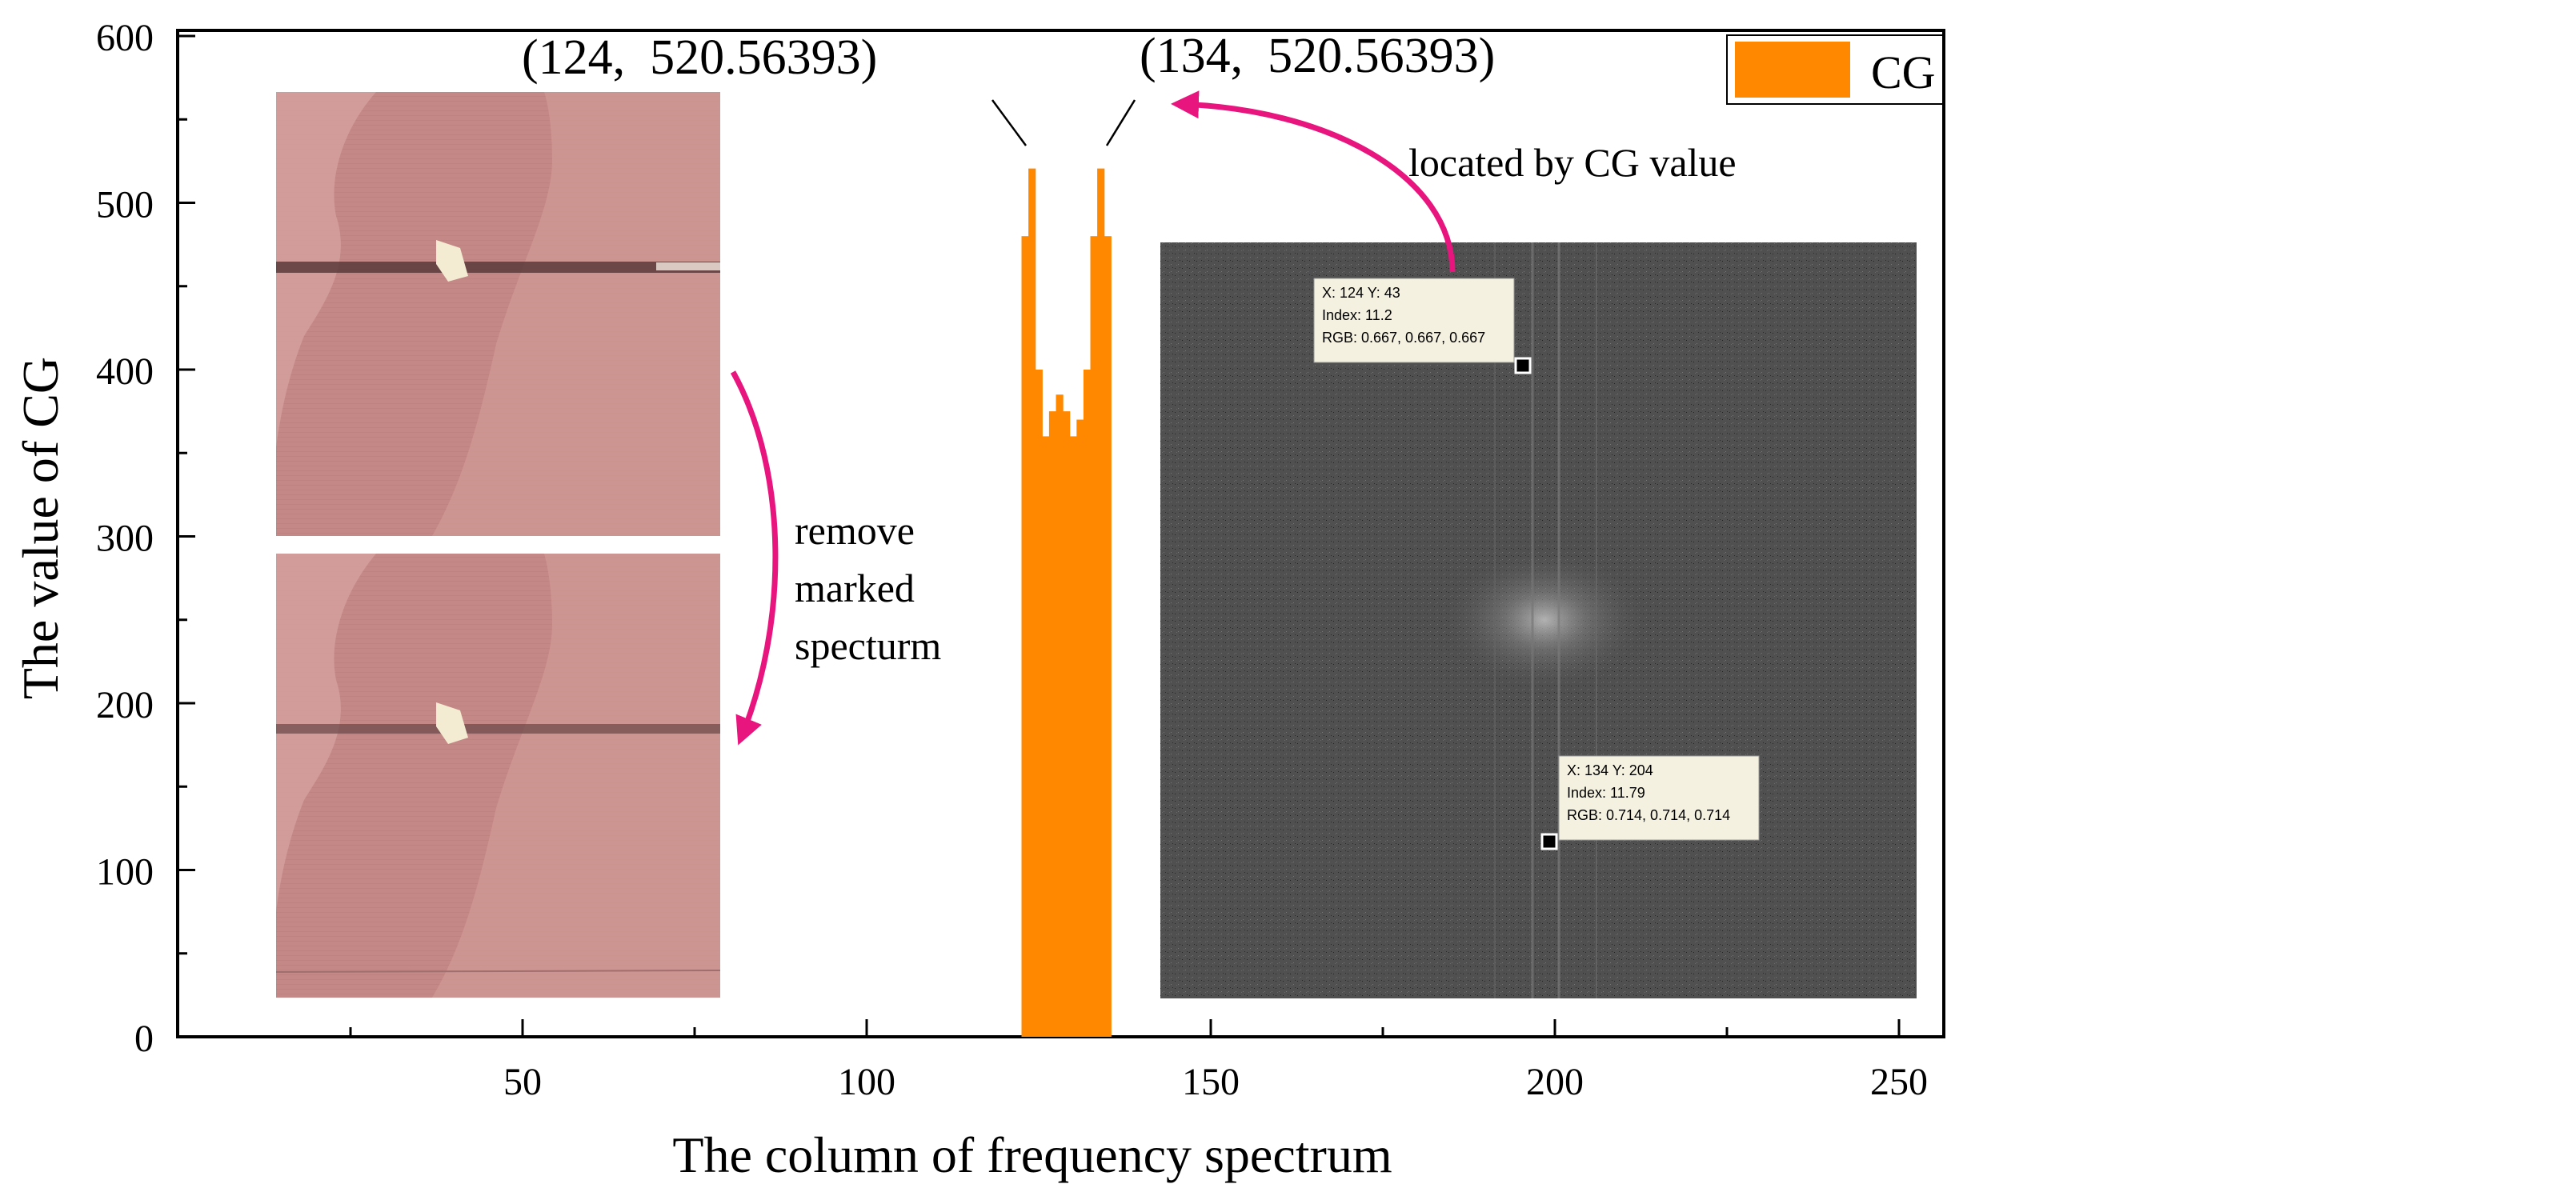 This screenshot has height=1188, width=2576. I want to click on y-tick-label: 400, so click(125, 371).